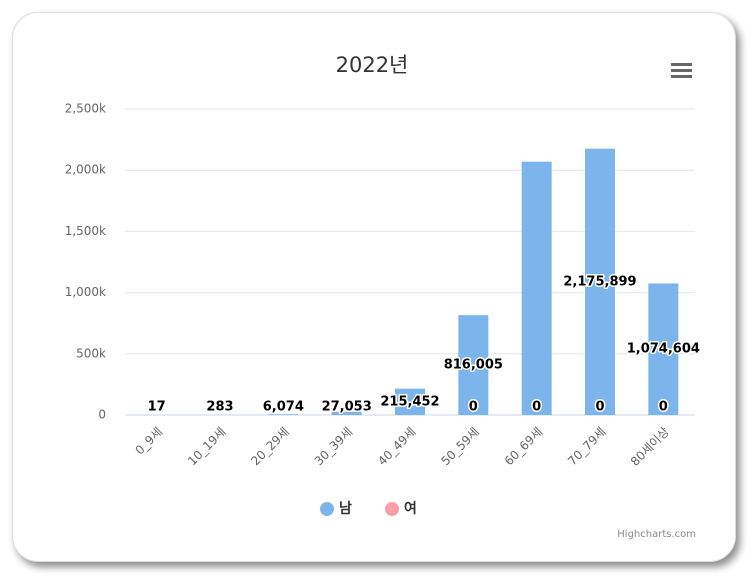 This screenshot has width=754, height=581. What do you see at coordinates (397, 447) in the screenshot?
I see `x-tick-label: 40_49세` at bounding box center [397, 447].